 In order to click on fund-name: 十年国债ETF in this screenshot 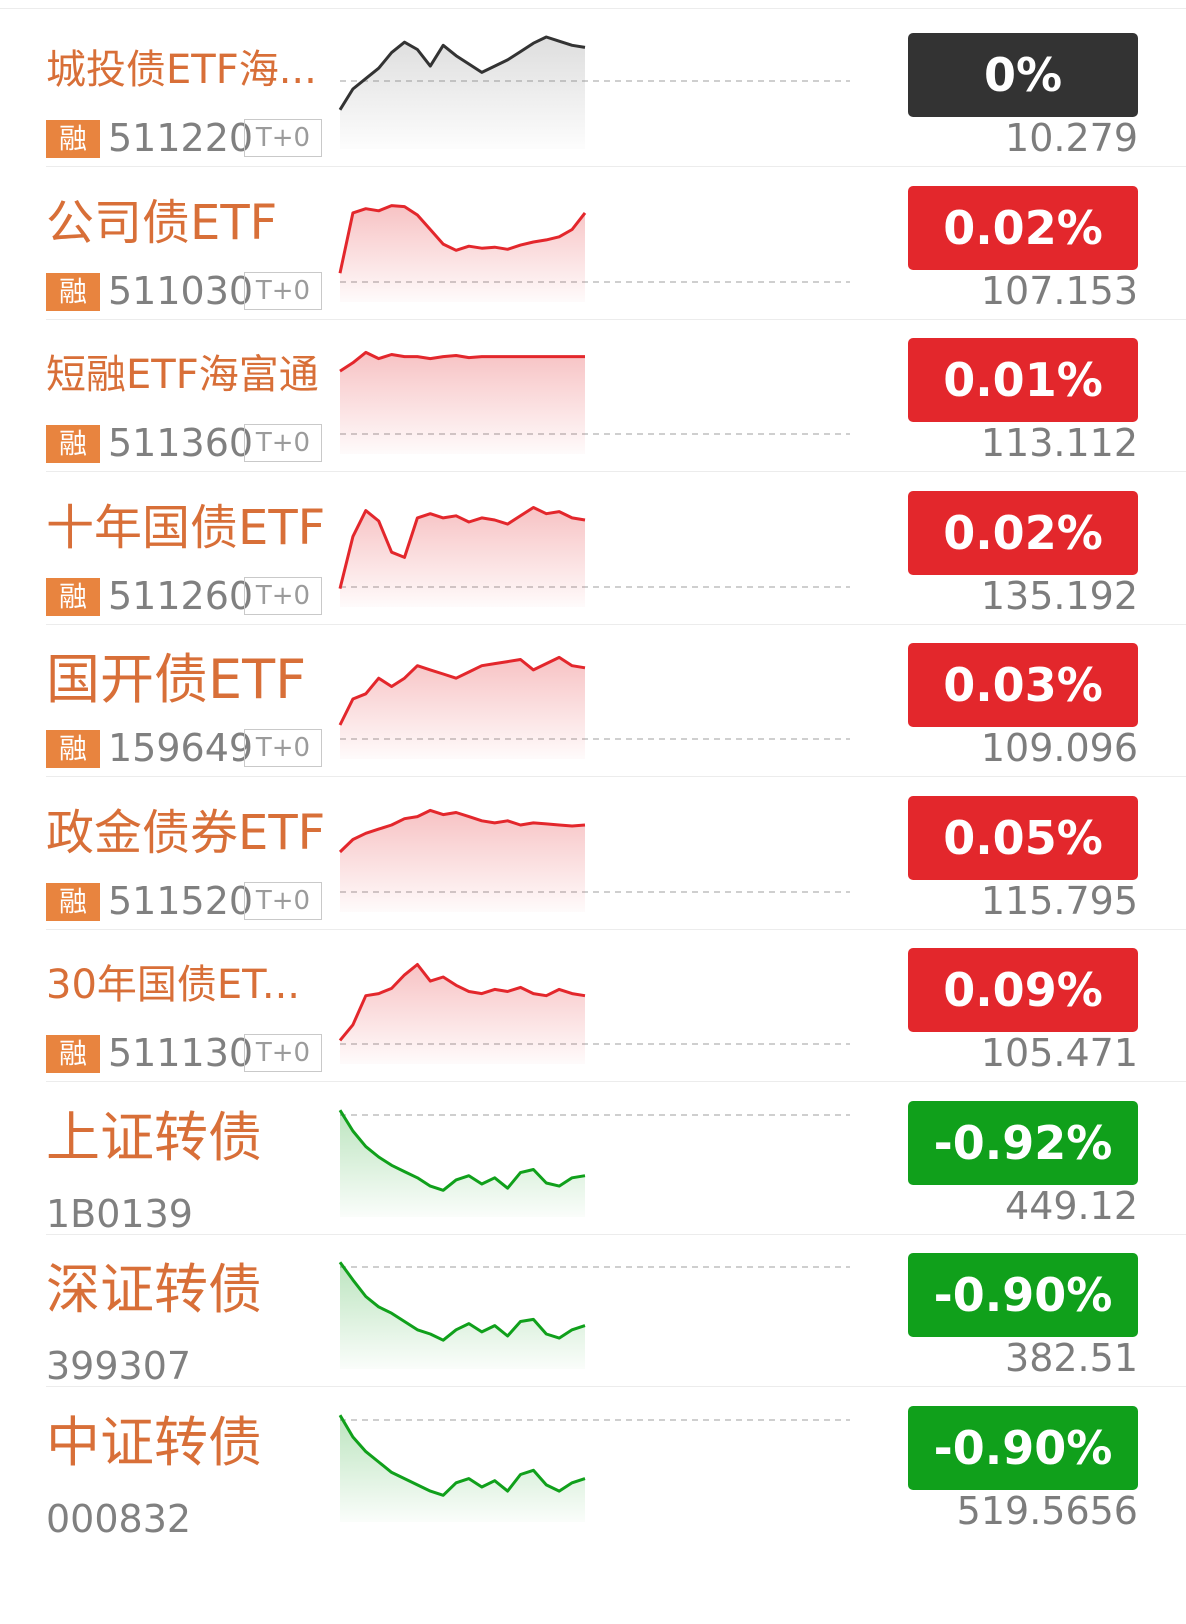, I will do `click(186, 527)`.